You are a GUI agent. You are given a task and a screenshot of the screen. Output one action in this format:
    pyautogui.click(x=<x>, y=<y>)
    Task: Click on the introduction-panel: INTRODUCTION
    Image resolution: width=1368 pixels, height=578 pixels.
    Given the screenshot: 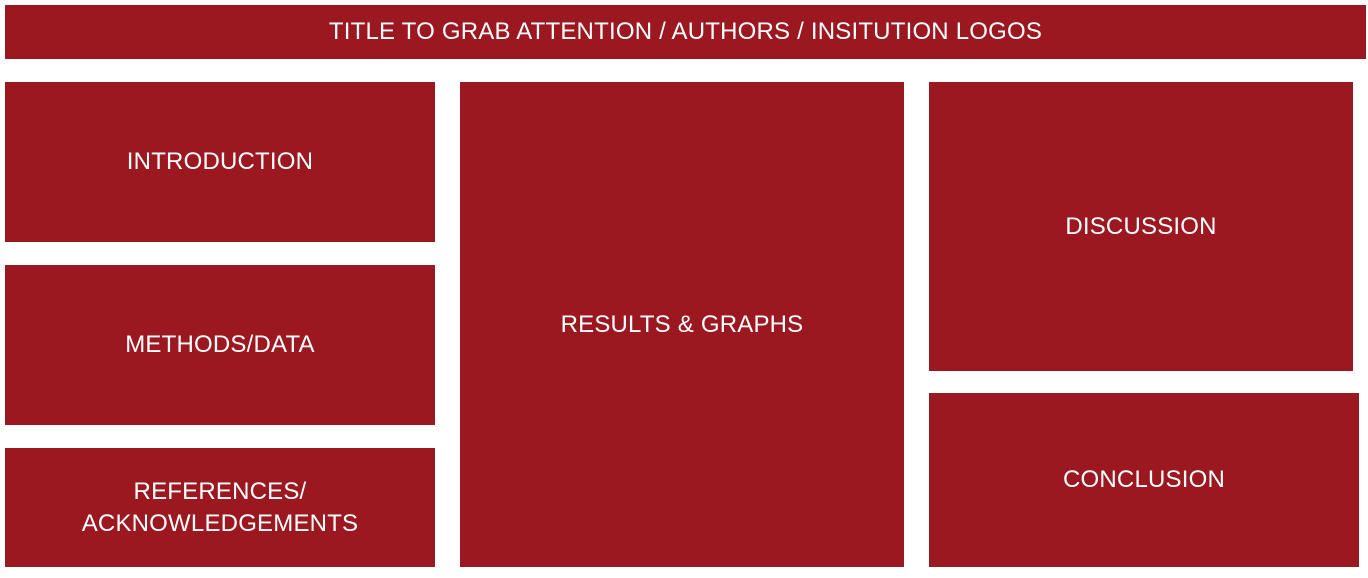 What is the action you would take?
    pyautogui.click(x=220, y=162)
    